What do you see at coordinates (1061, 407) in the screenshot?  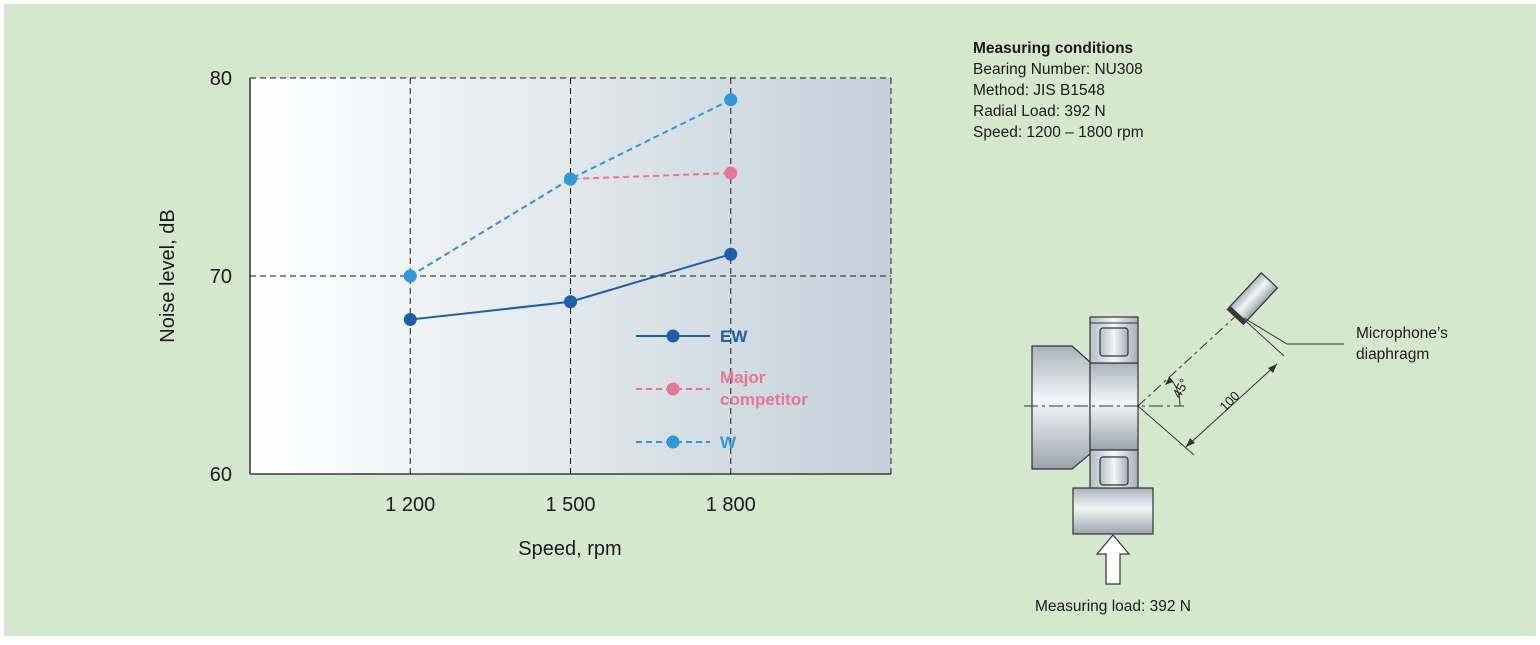 I see `shaft` at bounding box center [1061, 407].